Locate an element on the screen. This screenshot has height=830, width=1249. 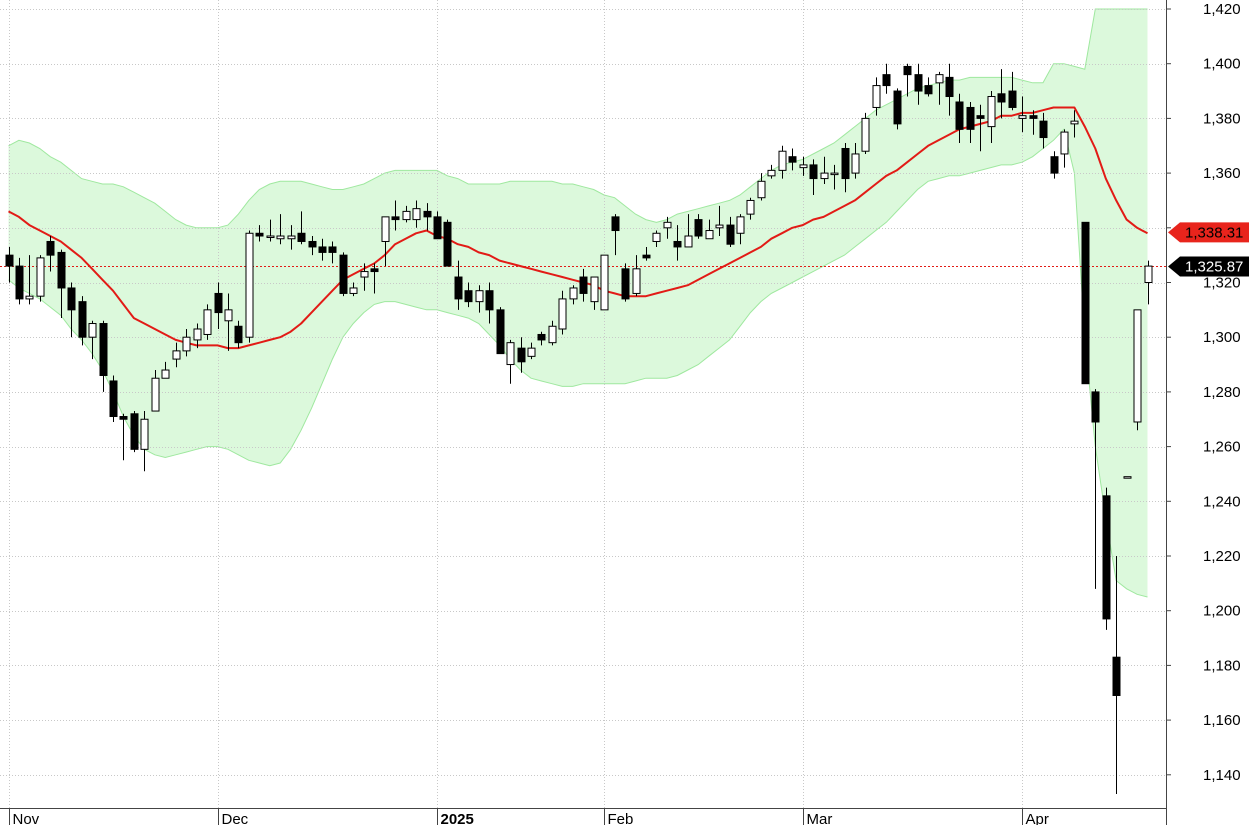
x-tick-label: Feb is located at coordinates (621, 818).